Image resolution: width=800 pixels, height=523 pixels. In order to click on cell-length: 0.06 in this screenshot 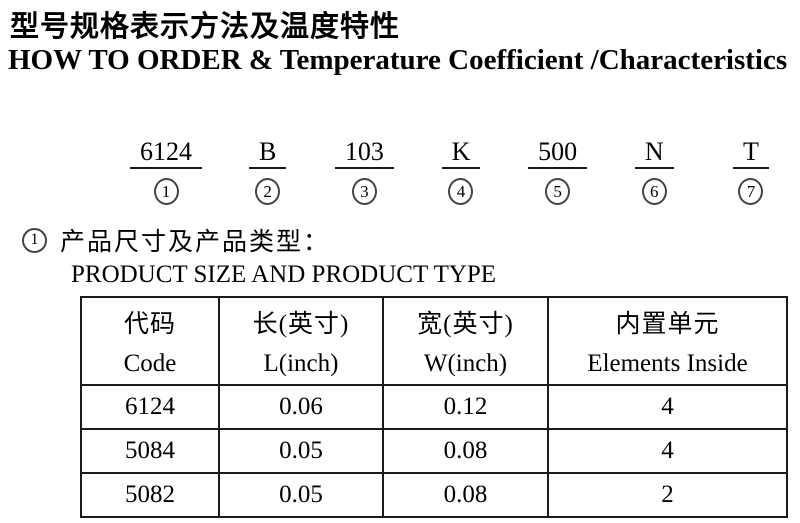, I will do `click(301, 407)`.